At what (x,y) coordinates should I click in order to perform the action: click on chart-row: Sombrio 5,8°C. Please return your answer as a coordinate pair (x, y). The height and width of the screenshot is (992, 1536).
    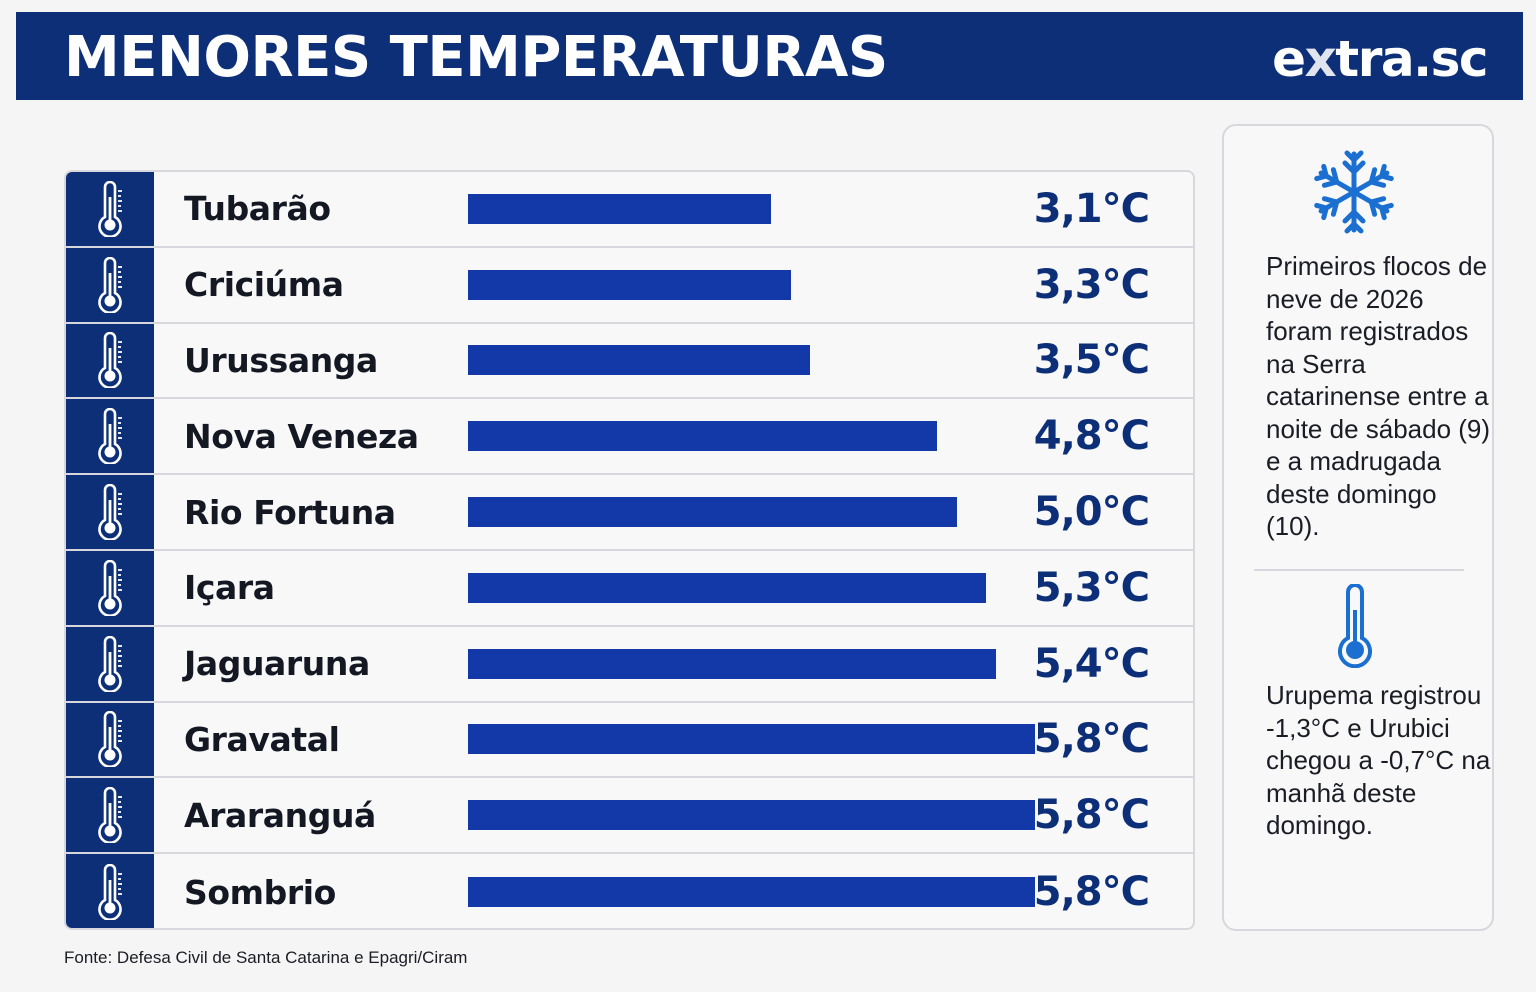
    Looking at the image, I should click on (629, 891).